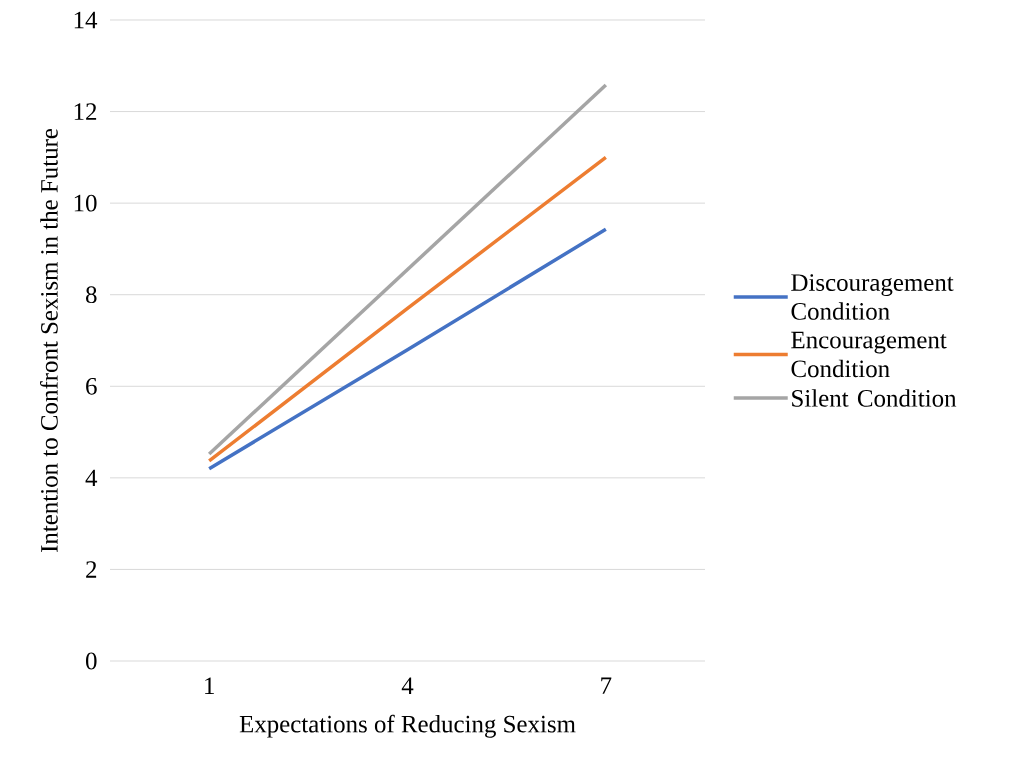 The image size is (1021, 765). Describe the element at coordinates (91, 478) in the screenshot. I see `y-tick-label: 4` at that location.